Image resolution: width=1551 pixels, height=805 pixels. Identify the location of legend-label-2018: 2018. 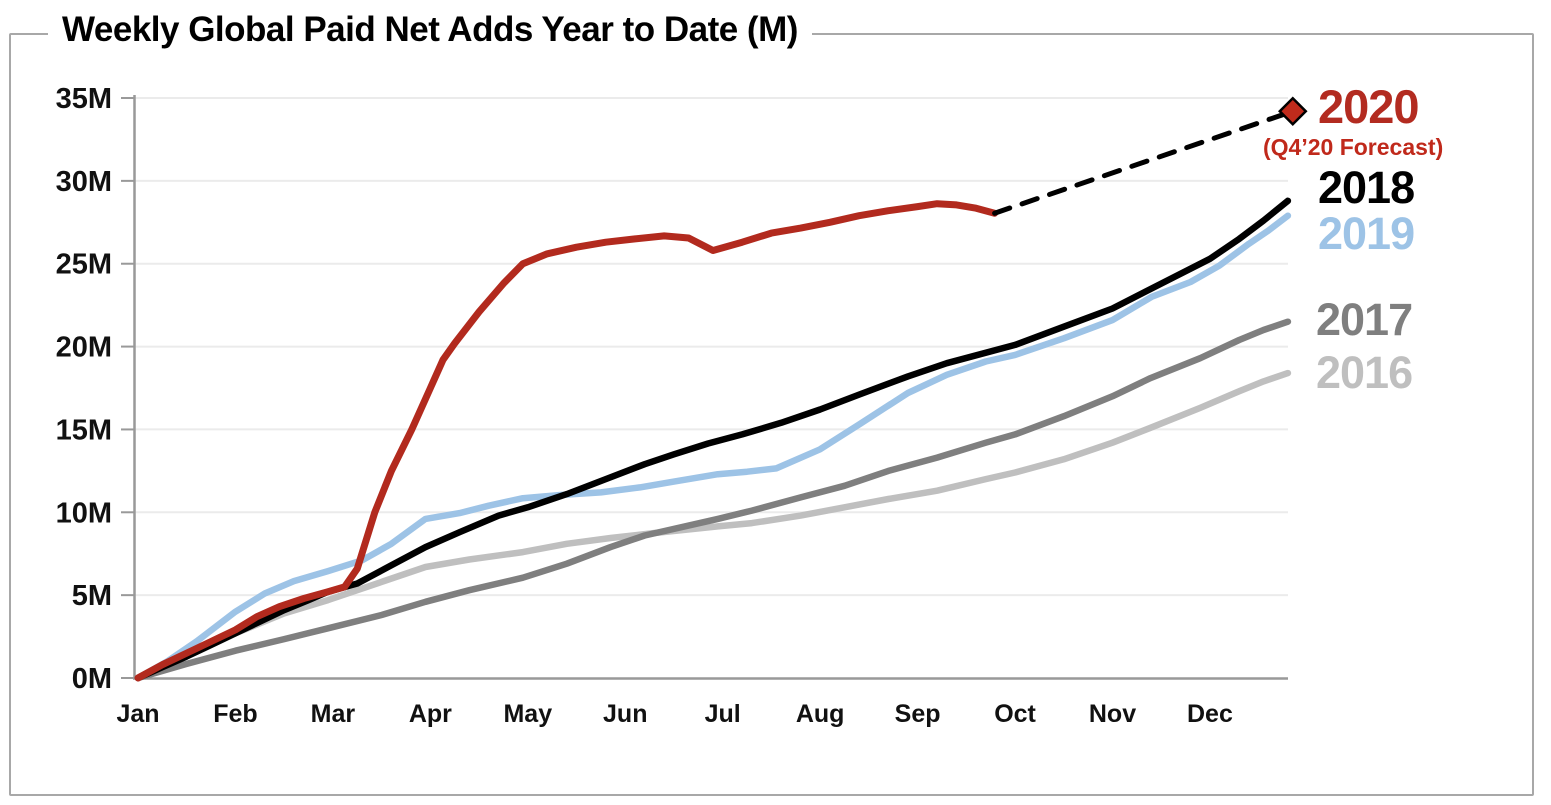
(1366, 187).